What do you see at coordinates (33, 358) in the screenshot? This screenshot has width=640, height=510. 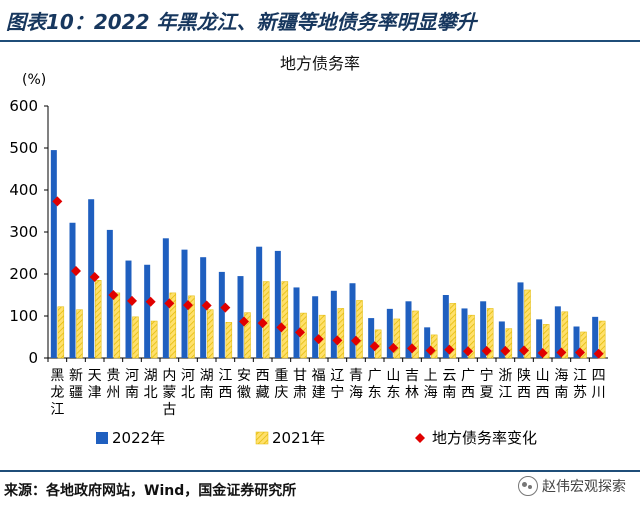 I see `y-tick-label: 0` at bounding box center [33, 358].